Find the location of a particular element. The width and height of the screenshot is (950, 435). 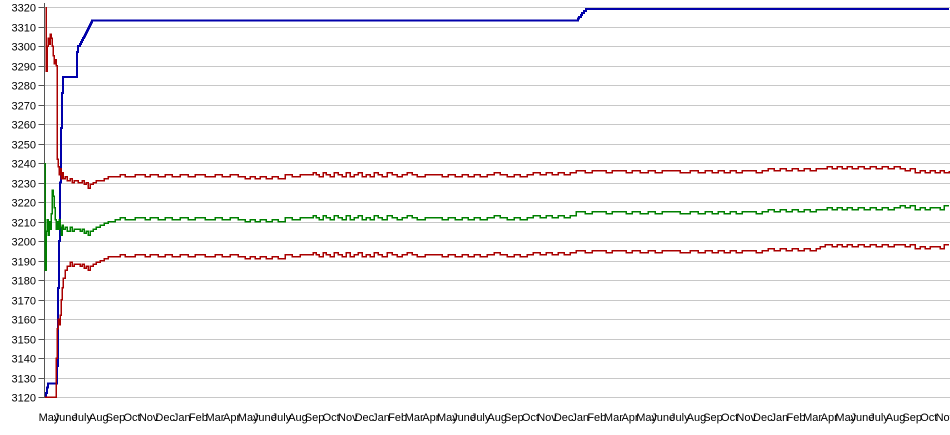

y-tick-label: 3180 is located at coordinates (24, 282).